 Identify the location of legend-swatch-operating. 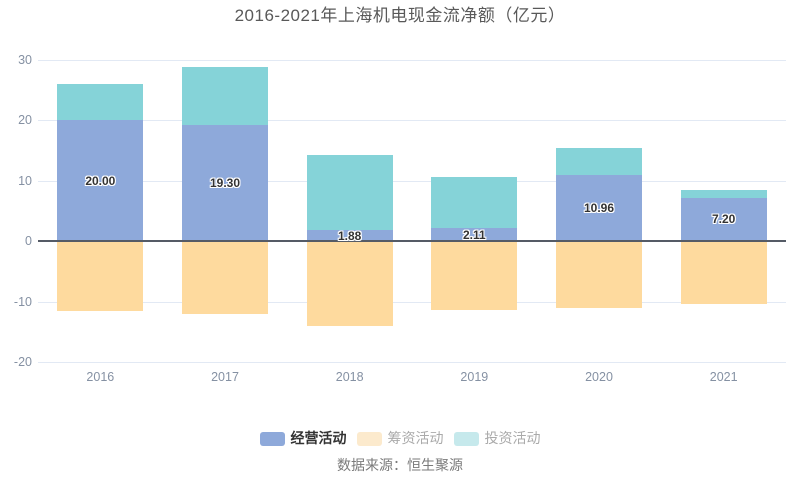
(272, 438).